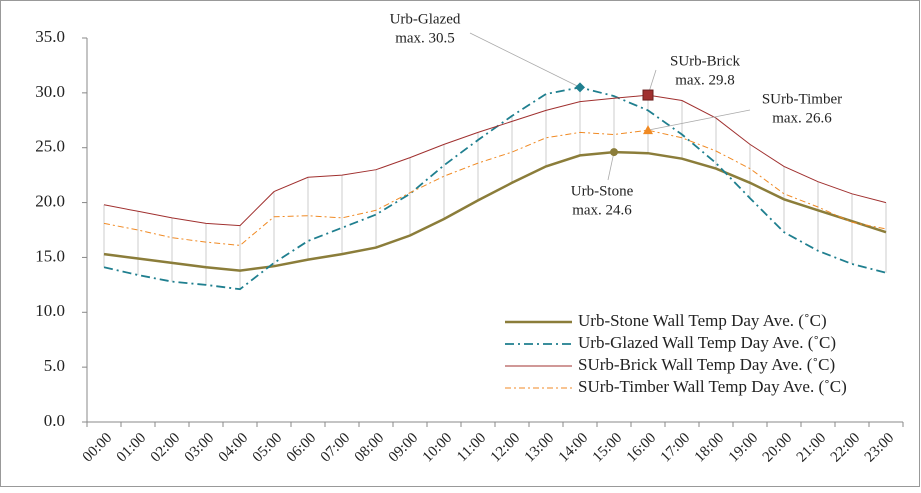 This screenshot has width=921, height=493. I want to click on y-tick-label: 10.0, so click(50, 310).